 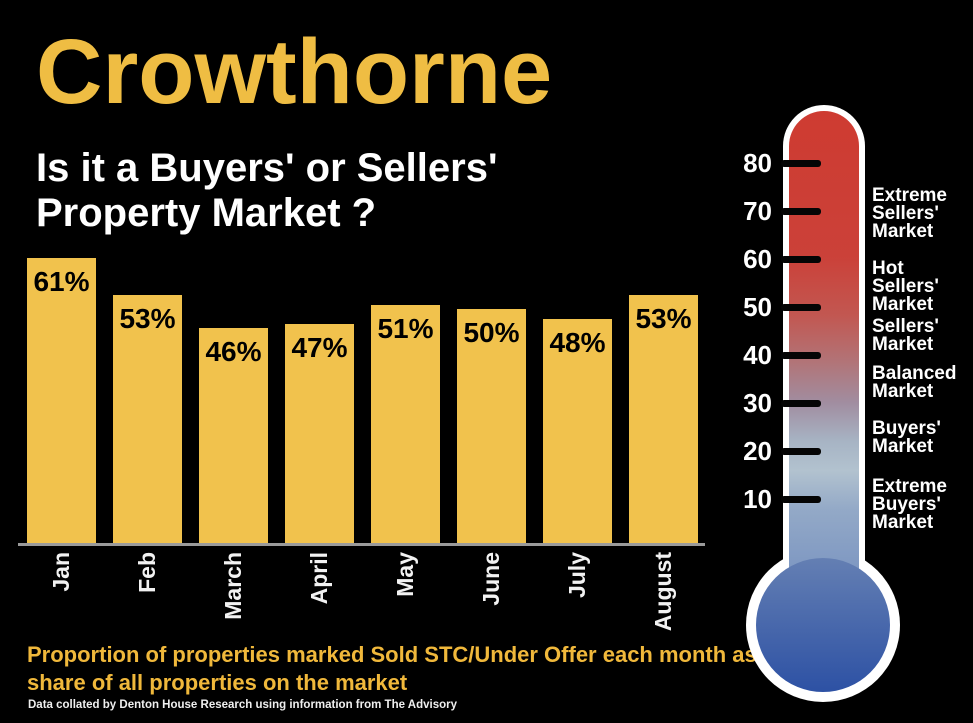 I want to click on month-label: Feb, so click(x=147, y=572).